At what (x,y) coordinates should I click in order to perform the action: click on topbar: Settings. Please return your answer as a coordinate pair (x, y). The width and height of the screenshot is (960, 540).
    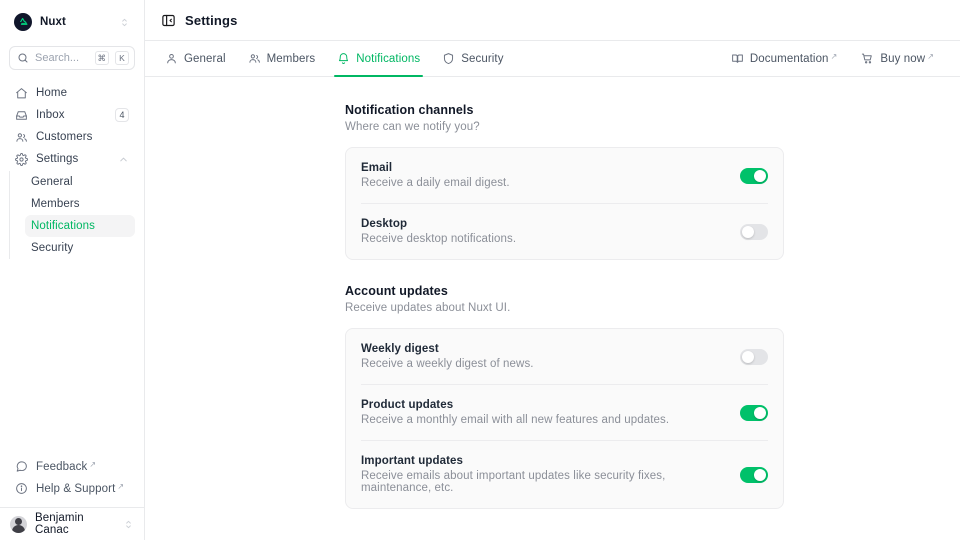
    Looking at the image, I should click on (552, 20).